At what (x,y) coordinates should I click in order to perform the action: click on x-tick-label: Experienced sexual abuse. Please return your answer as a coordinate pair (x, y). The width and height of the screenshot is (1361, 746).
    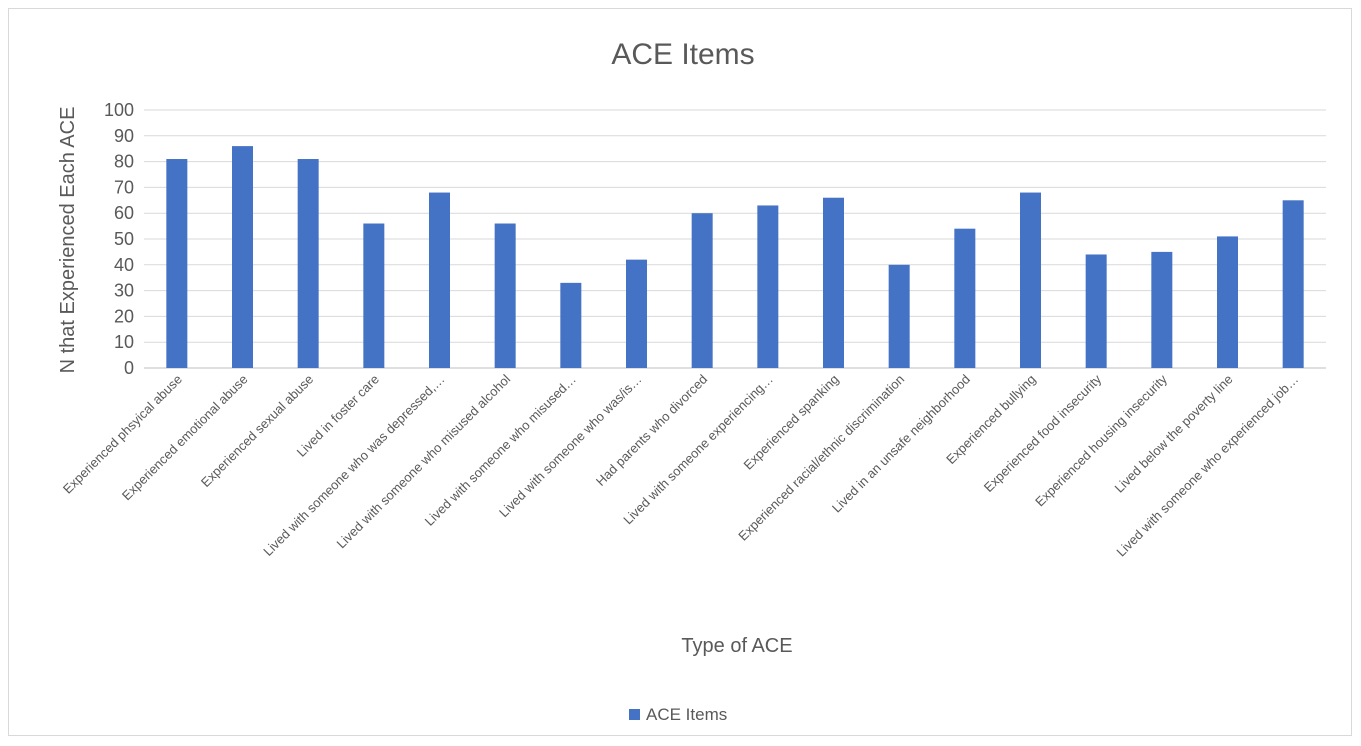
    Looking at the image, I should click on (257, 431).